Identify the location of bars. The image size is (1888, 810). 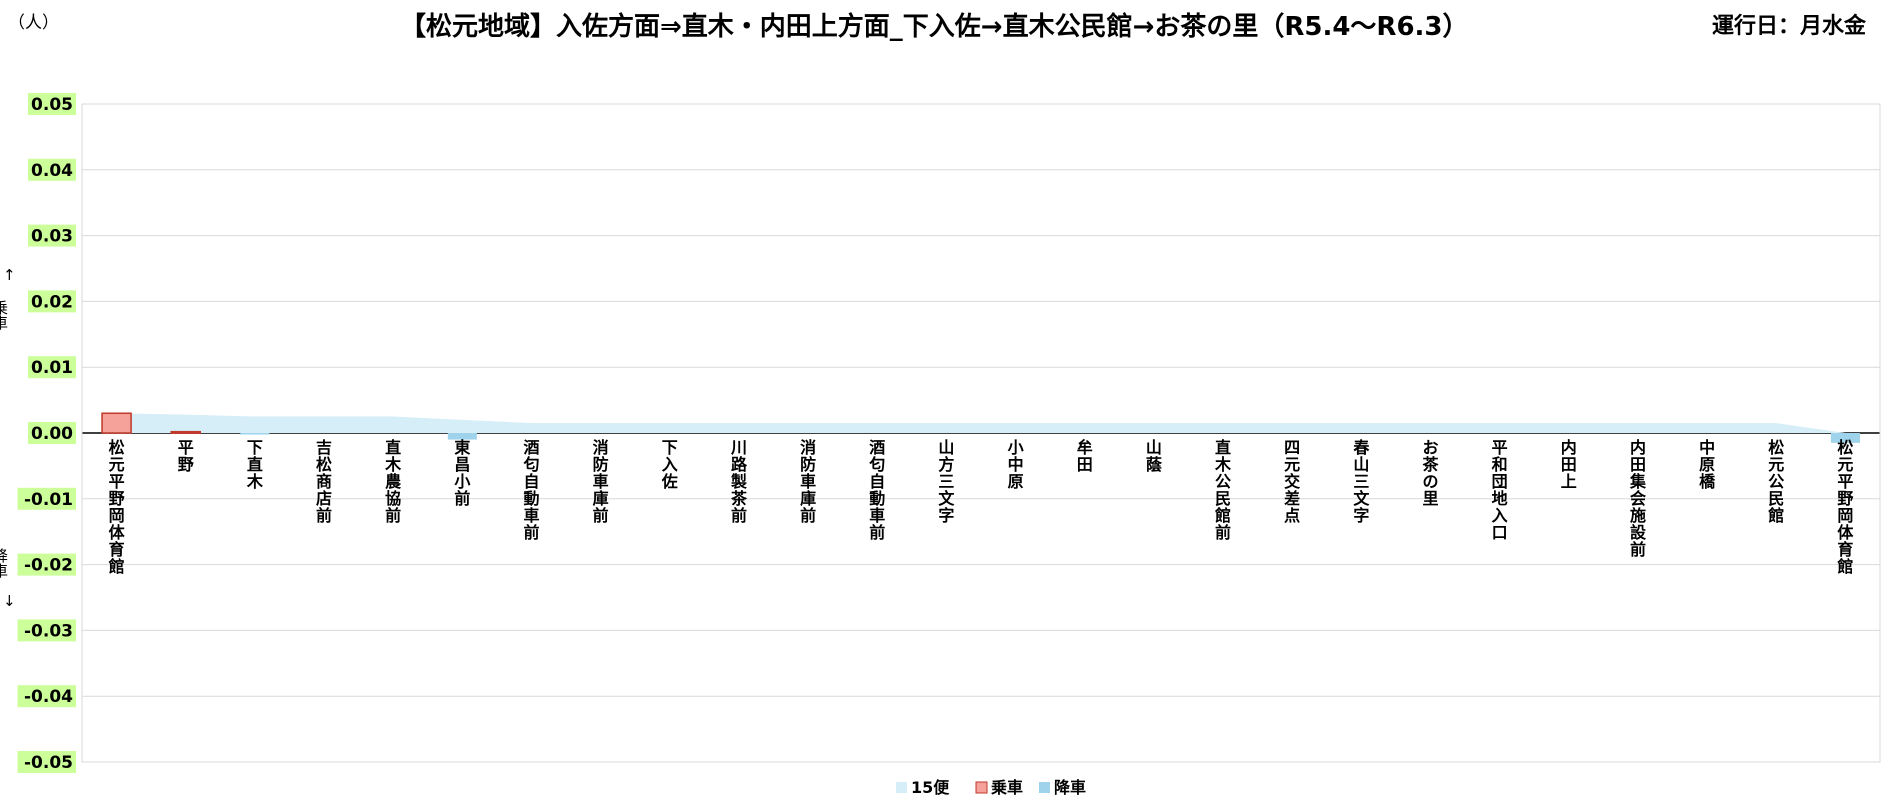
(980, 427).